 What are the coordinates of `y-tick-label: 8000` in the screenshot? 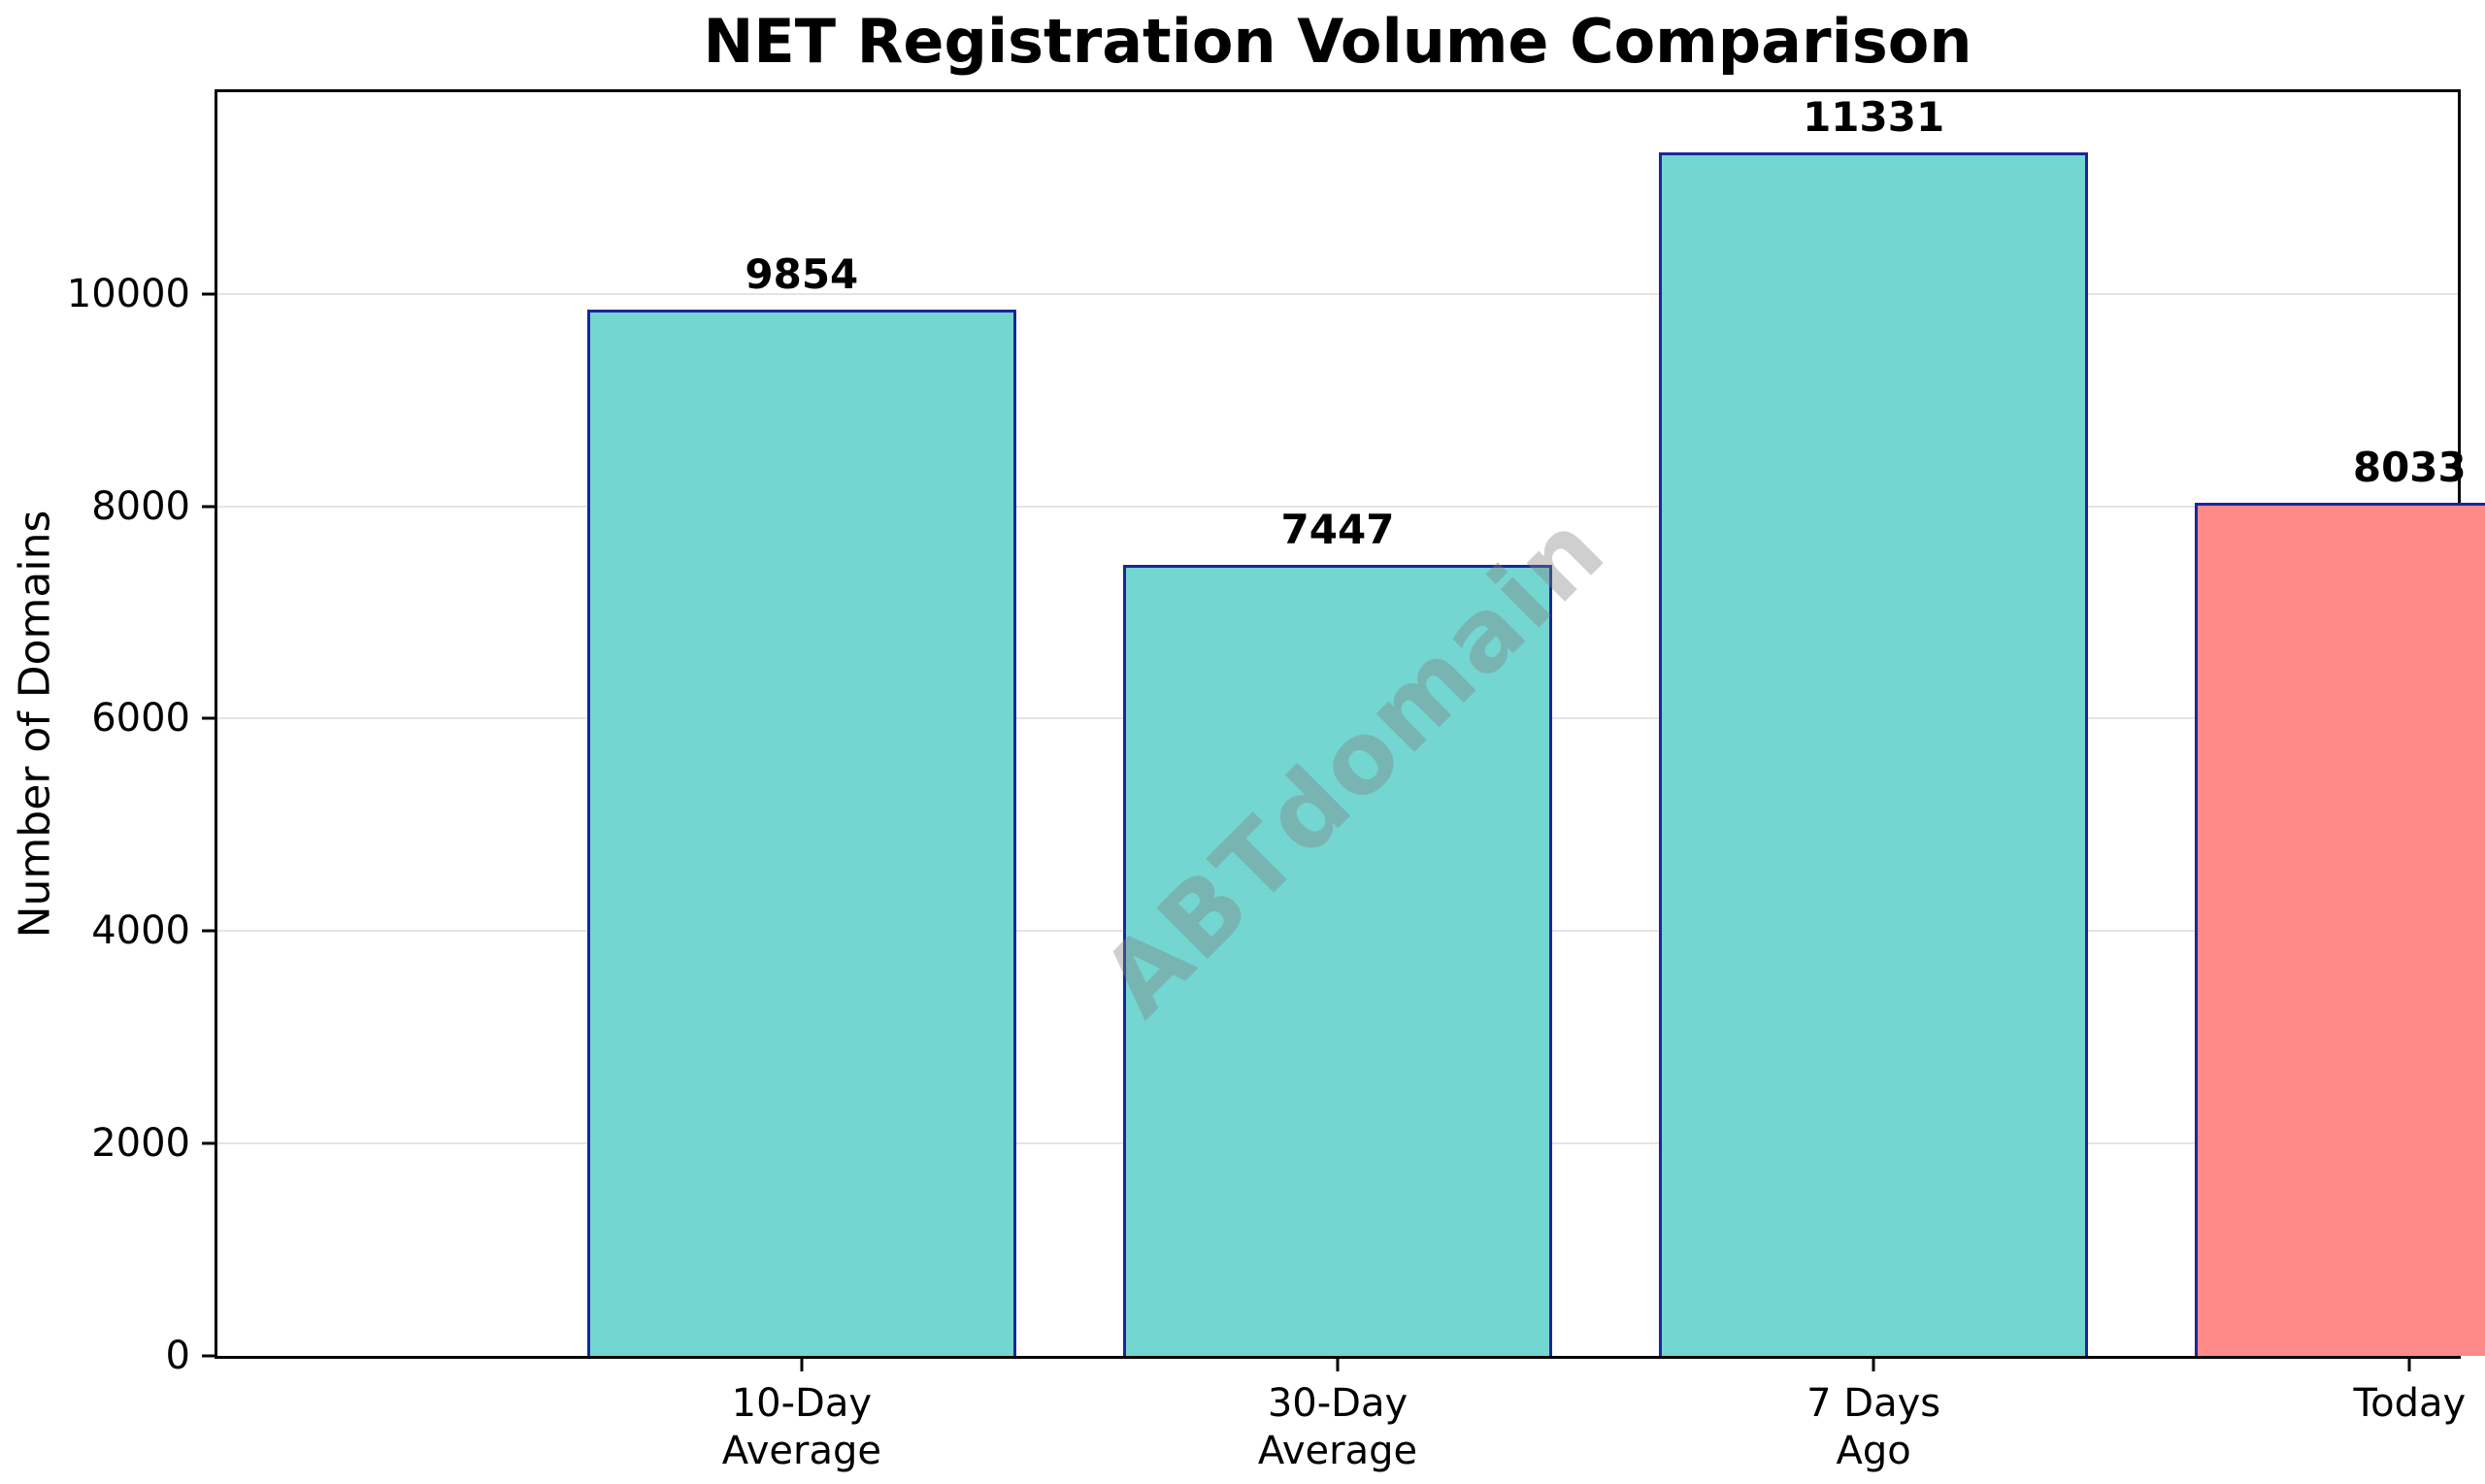 It's located at (140, 506).